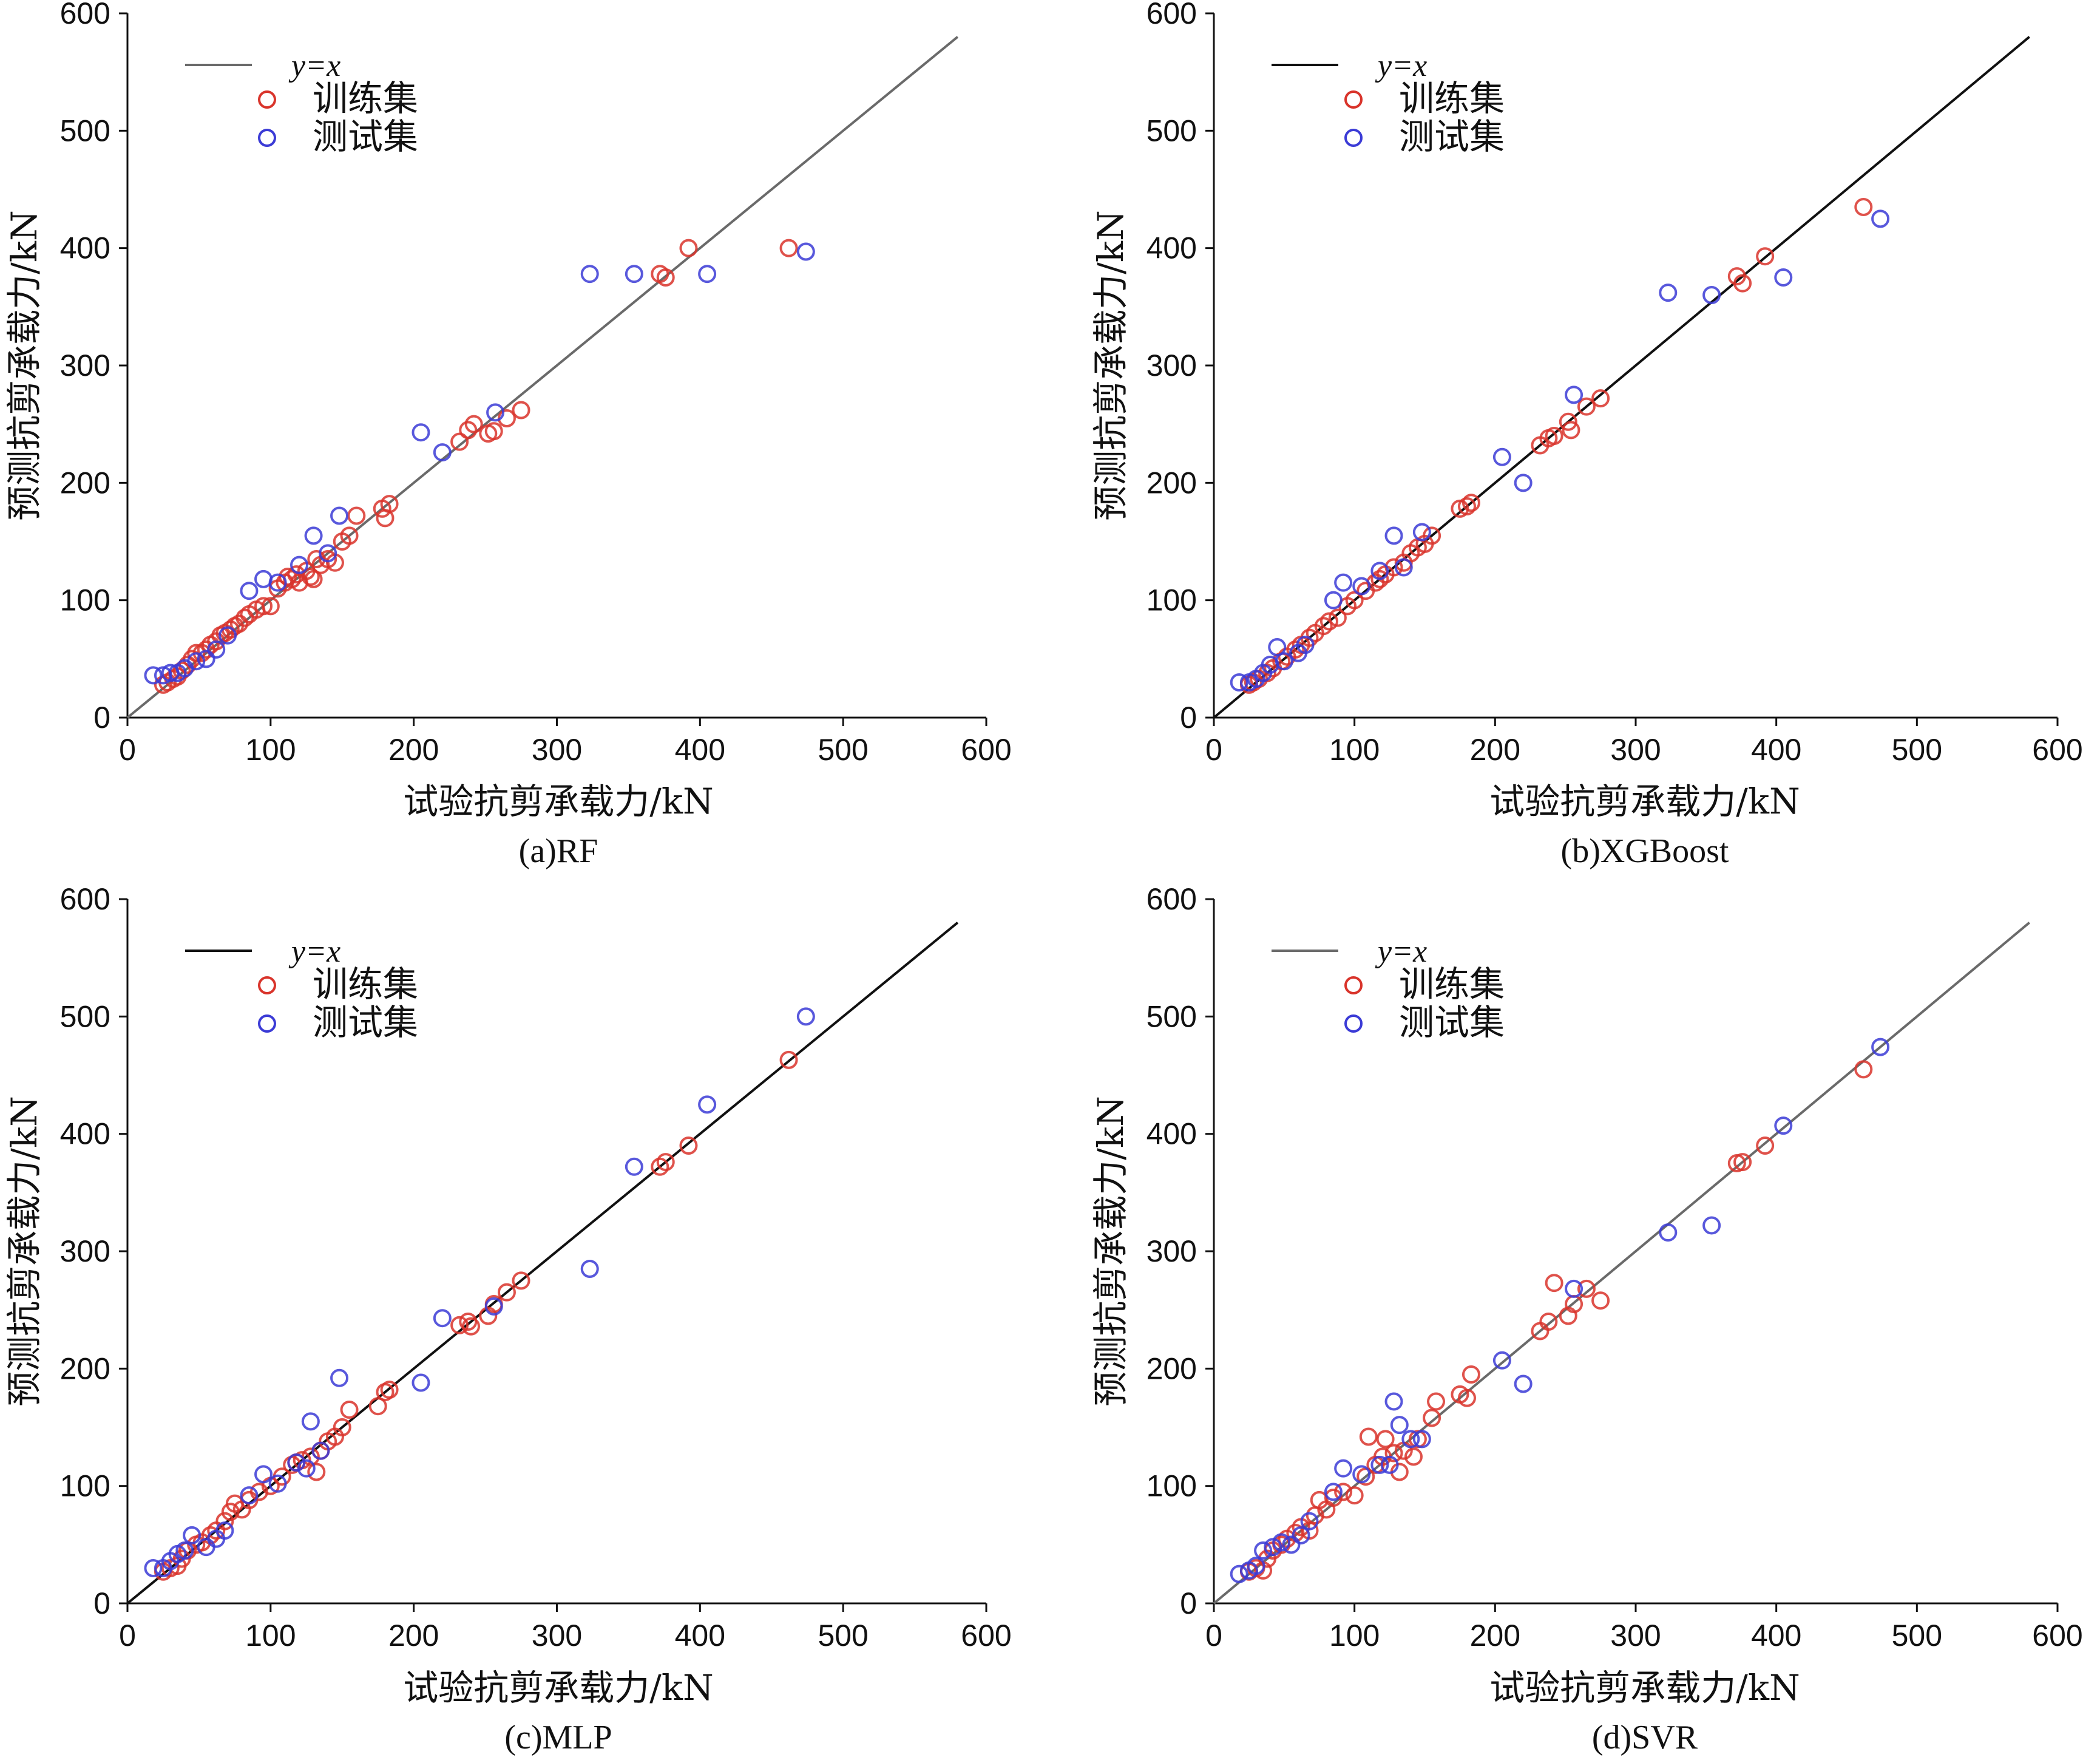 This screenshot has height=1760, width=2100. I want to click on panel-caption-svr: (d)SVR, so click(1645, 1737).